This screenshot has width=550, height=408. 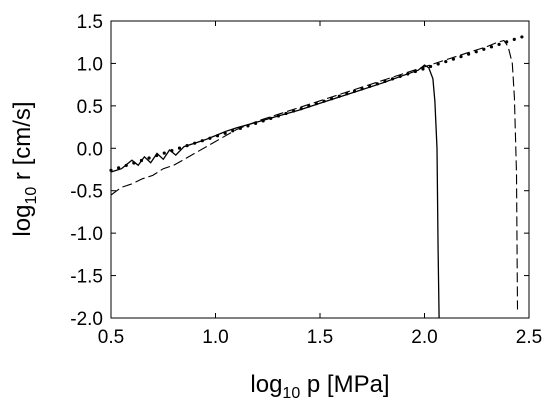 I want to click on y-tick-label: 1.0, so click(x=90, y=64).